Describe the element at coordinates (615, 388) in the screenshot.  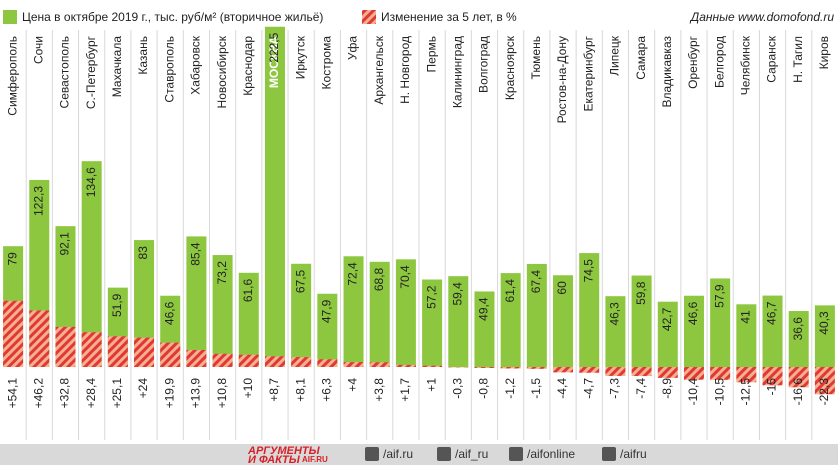
I see `change-label: -7,3` at that location.